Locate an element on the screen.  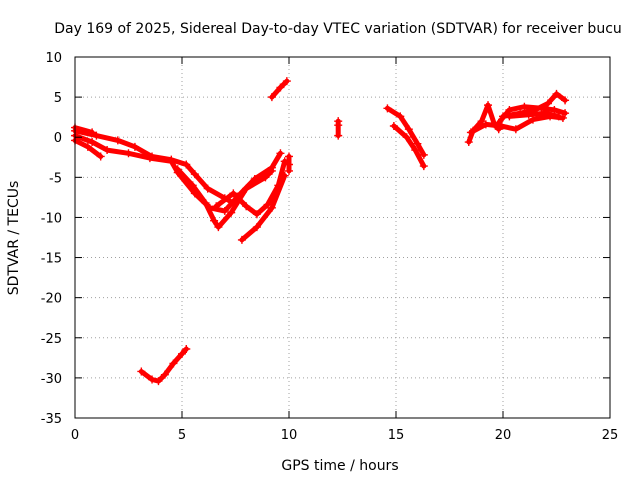
y-tick-label: -15 is located at coordinates (51, 259).